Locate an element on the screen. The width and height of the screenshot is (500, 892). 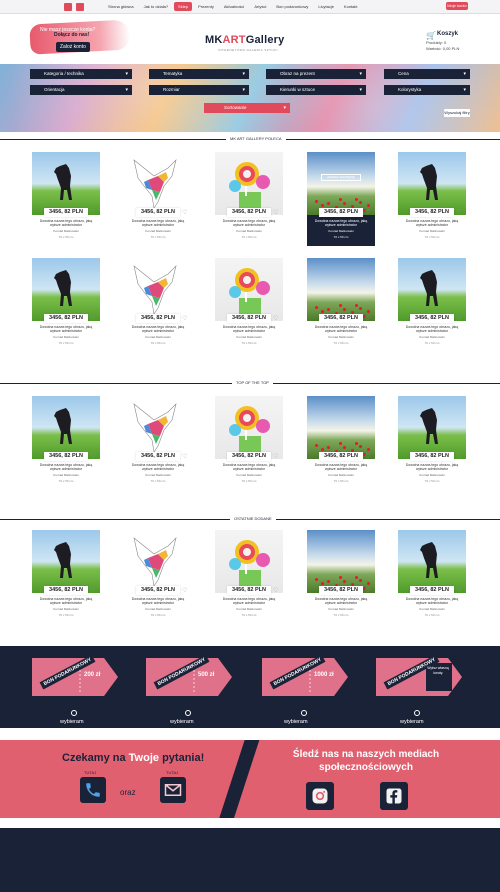
filter-theme: Tematyka is located at coordinates (199, 74).